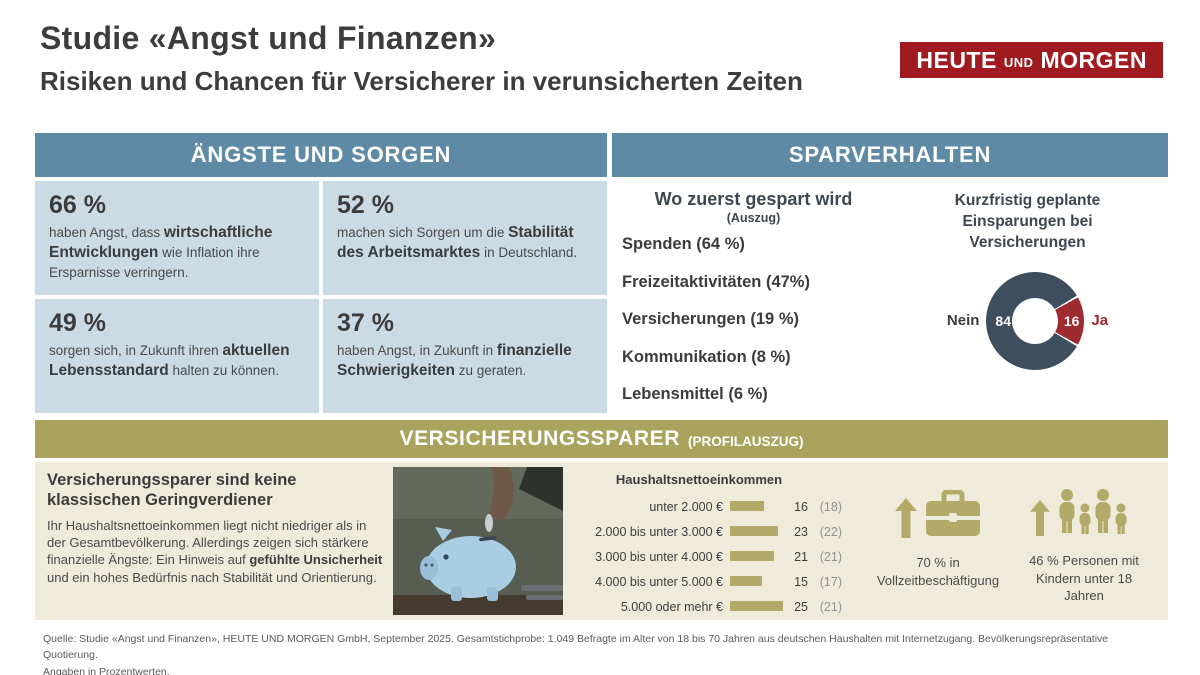 The height and width of the screenshot is (675, 1200). What do you see at coordinates (1071, 320) in the screenshot?
I see `donut-value-ja: 16` at bounding box center [1071, 320].